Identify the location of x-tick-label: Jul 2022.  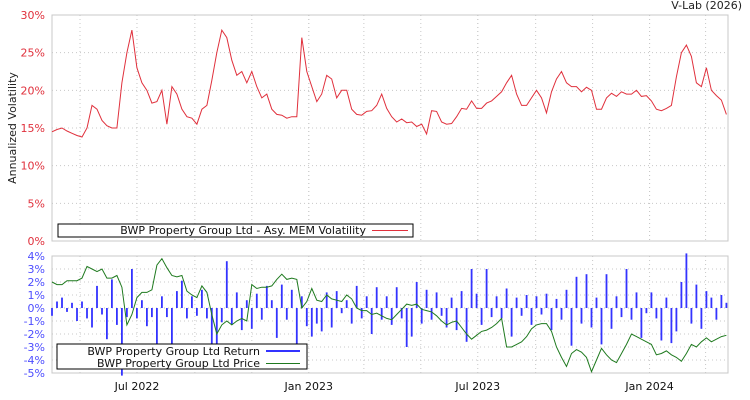
(137, 386).